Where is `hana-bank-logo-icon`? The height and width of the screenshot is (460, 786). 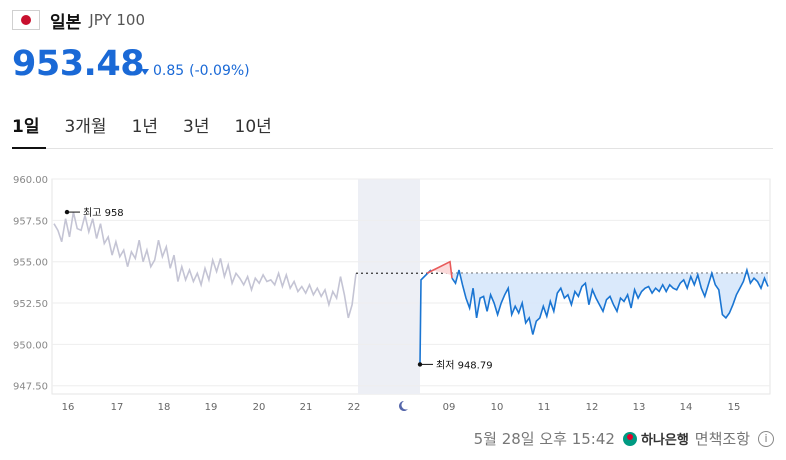 hana-bank-logo-icon is located at coordinates (629, 438).